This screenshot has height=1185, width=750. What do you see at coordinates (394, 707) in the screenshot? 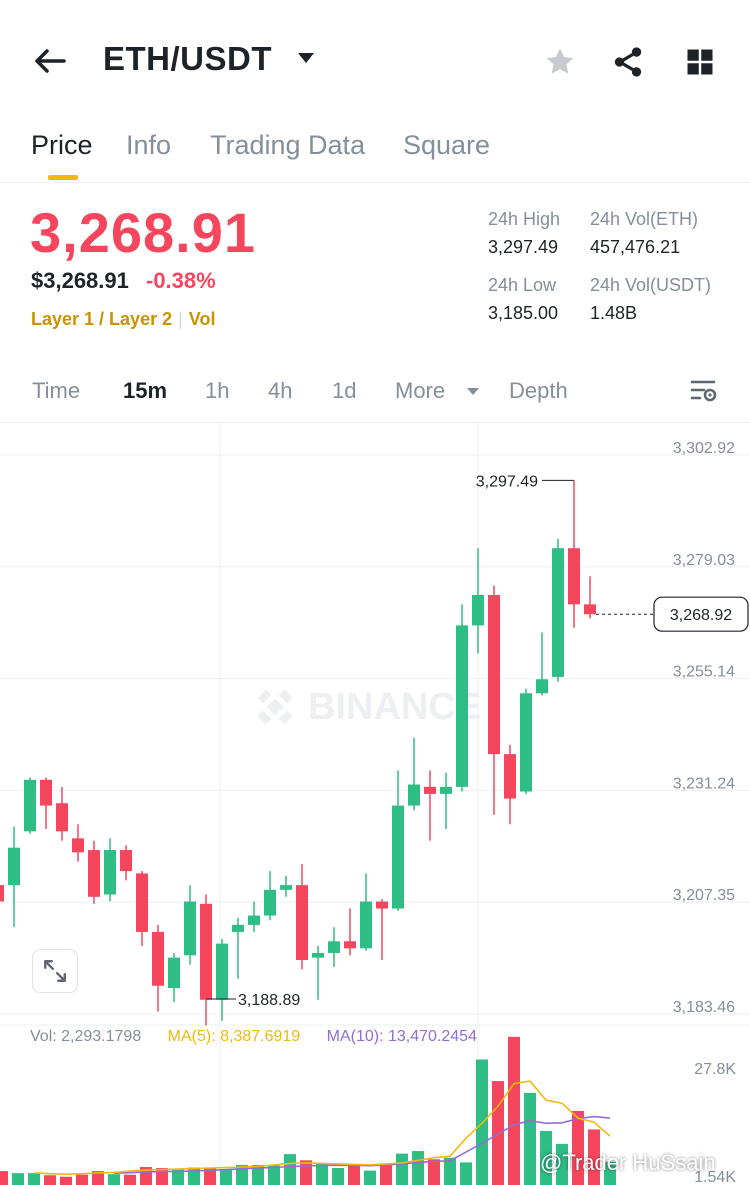
I see `watermark-text: BINANCE` at bounding box center [394, 707].